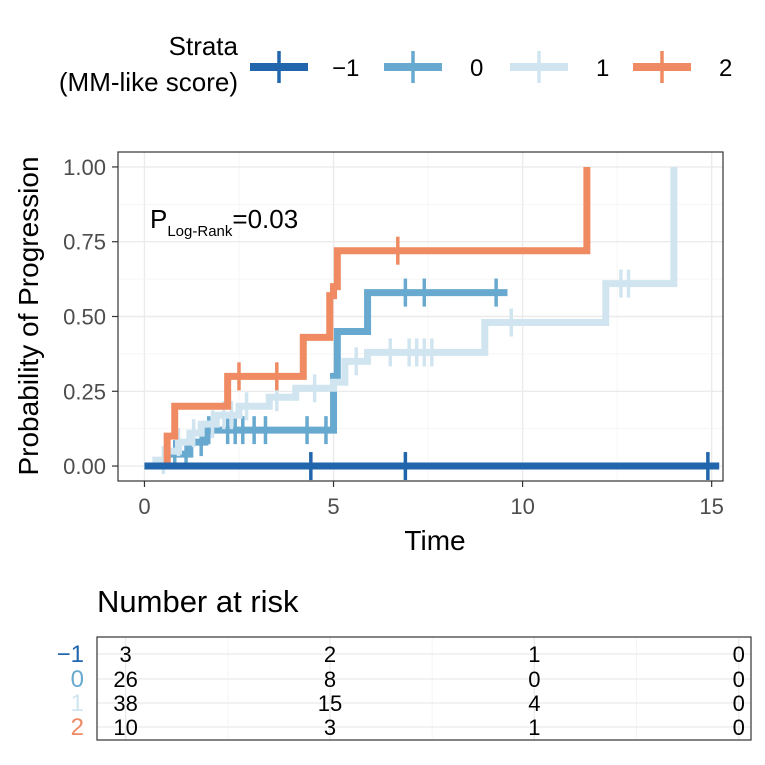 This screenshot has width=765, height=765. What do you see at coordinates (265, 219) in the screenshot?
I see `p-value: =0.03` at bounding box center [265, 219].